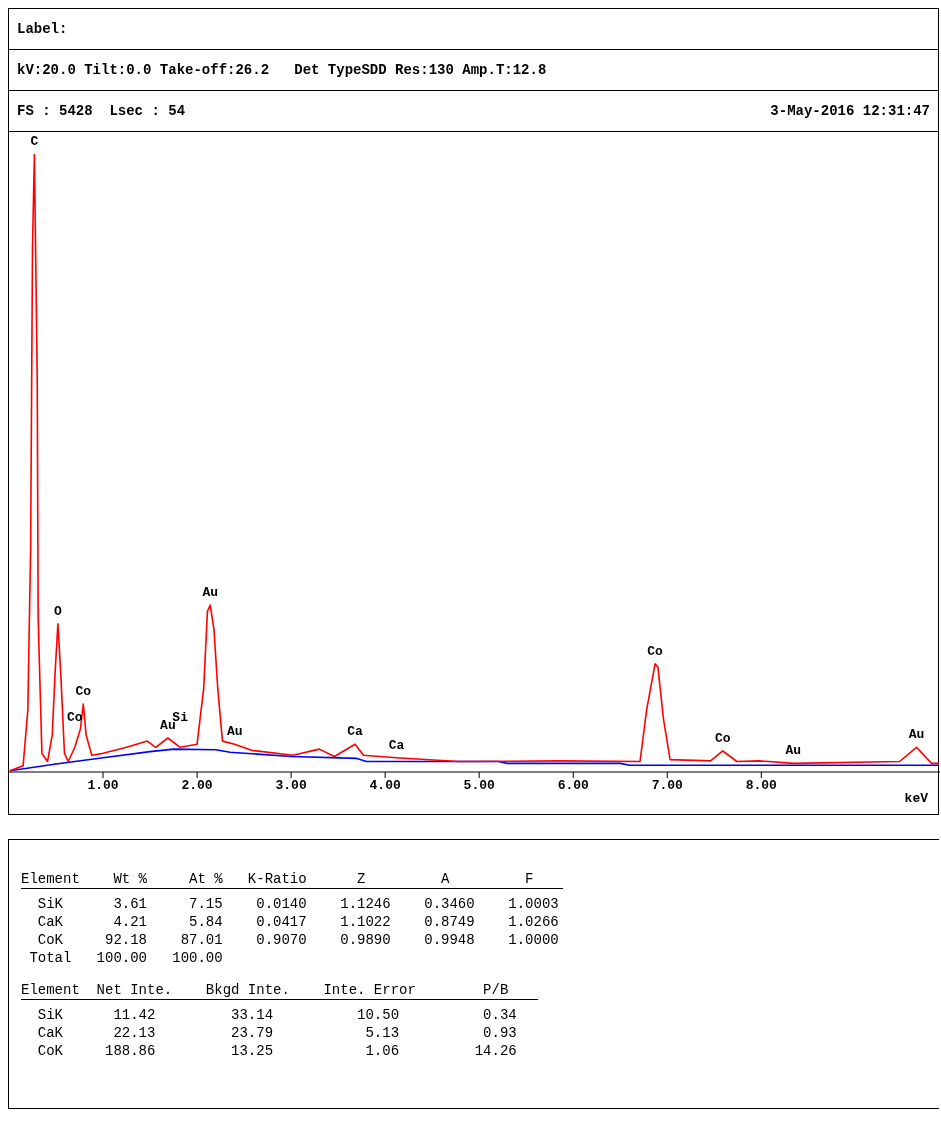  Describe the element at coordinates (761, 786) in the screenshot. I see `x-tick-label: 8.00` at that location.